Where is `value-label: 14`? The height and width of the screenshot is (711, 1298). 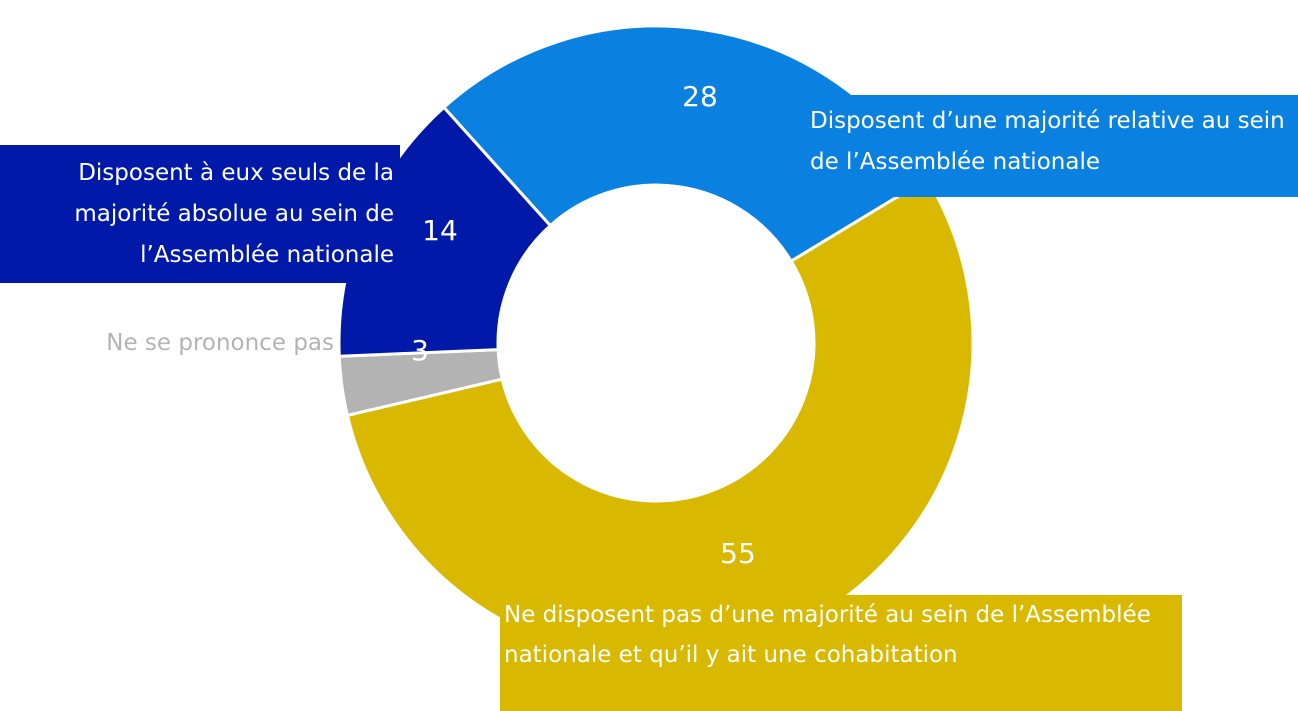
value-label: 14 is located at coordinates (440, 230).